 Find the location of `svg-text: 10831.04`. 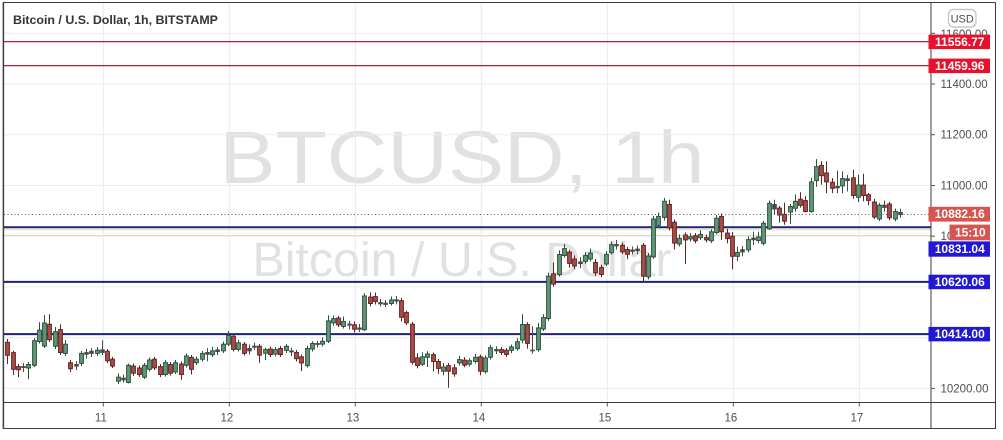

svg-text: 10831.04 is located at coordinates (960, 249).